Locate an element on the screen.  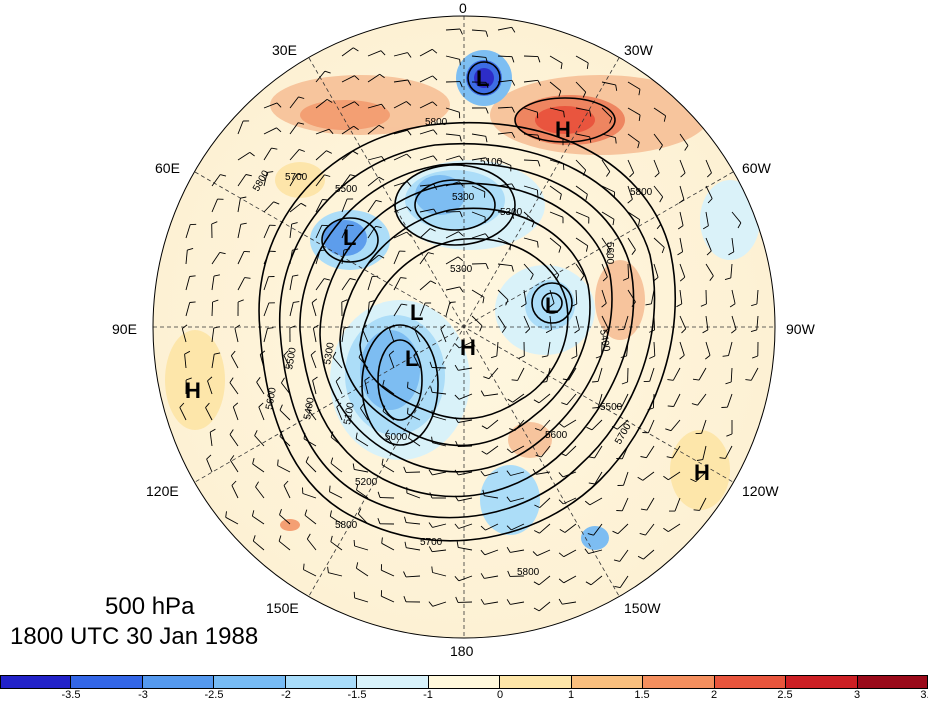
contour-label: 5200 is located at coordinates (366, 482).